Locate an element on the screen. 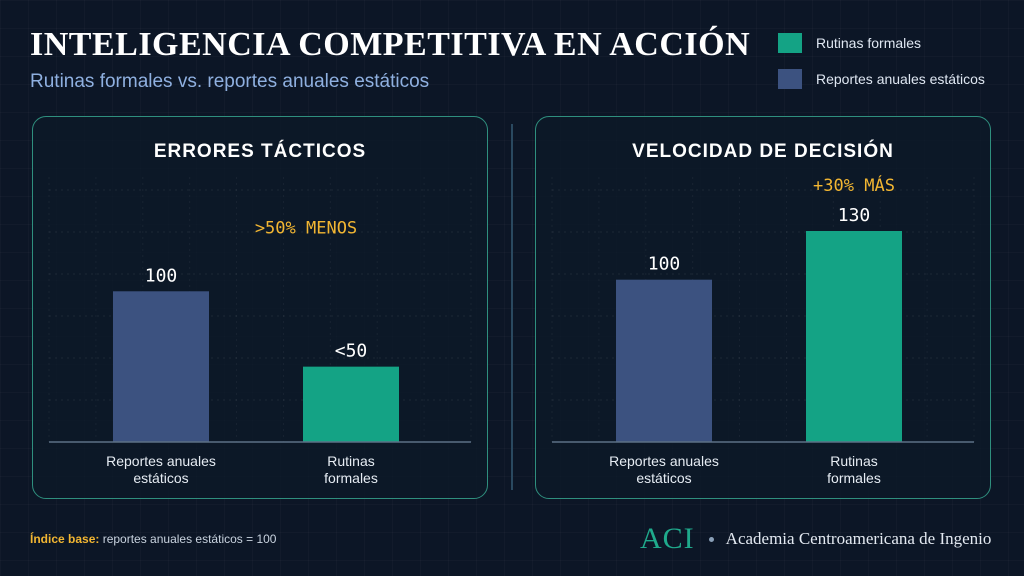  brand: ACI Academia Centroamericana de Ingenio is located at coordinates (815, 539).